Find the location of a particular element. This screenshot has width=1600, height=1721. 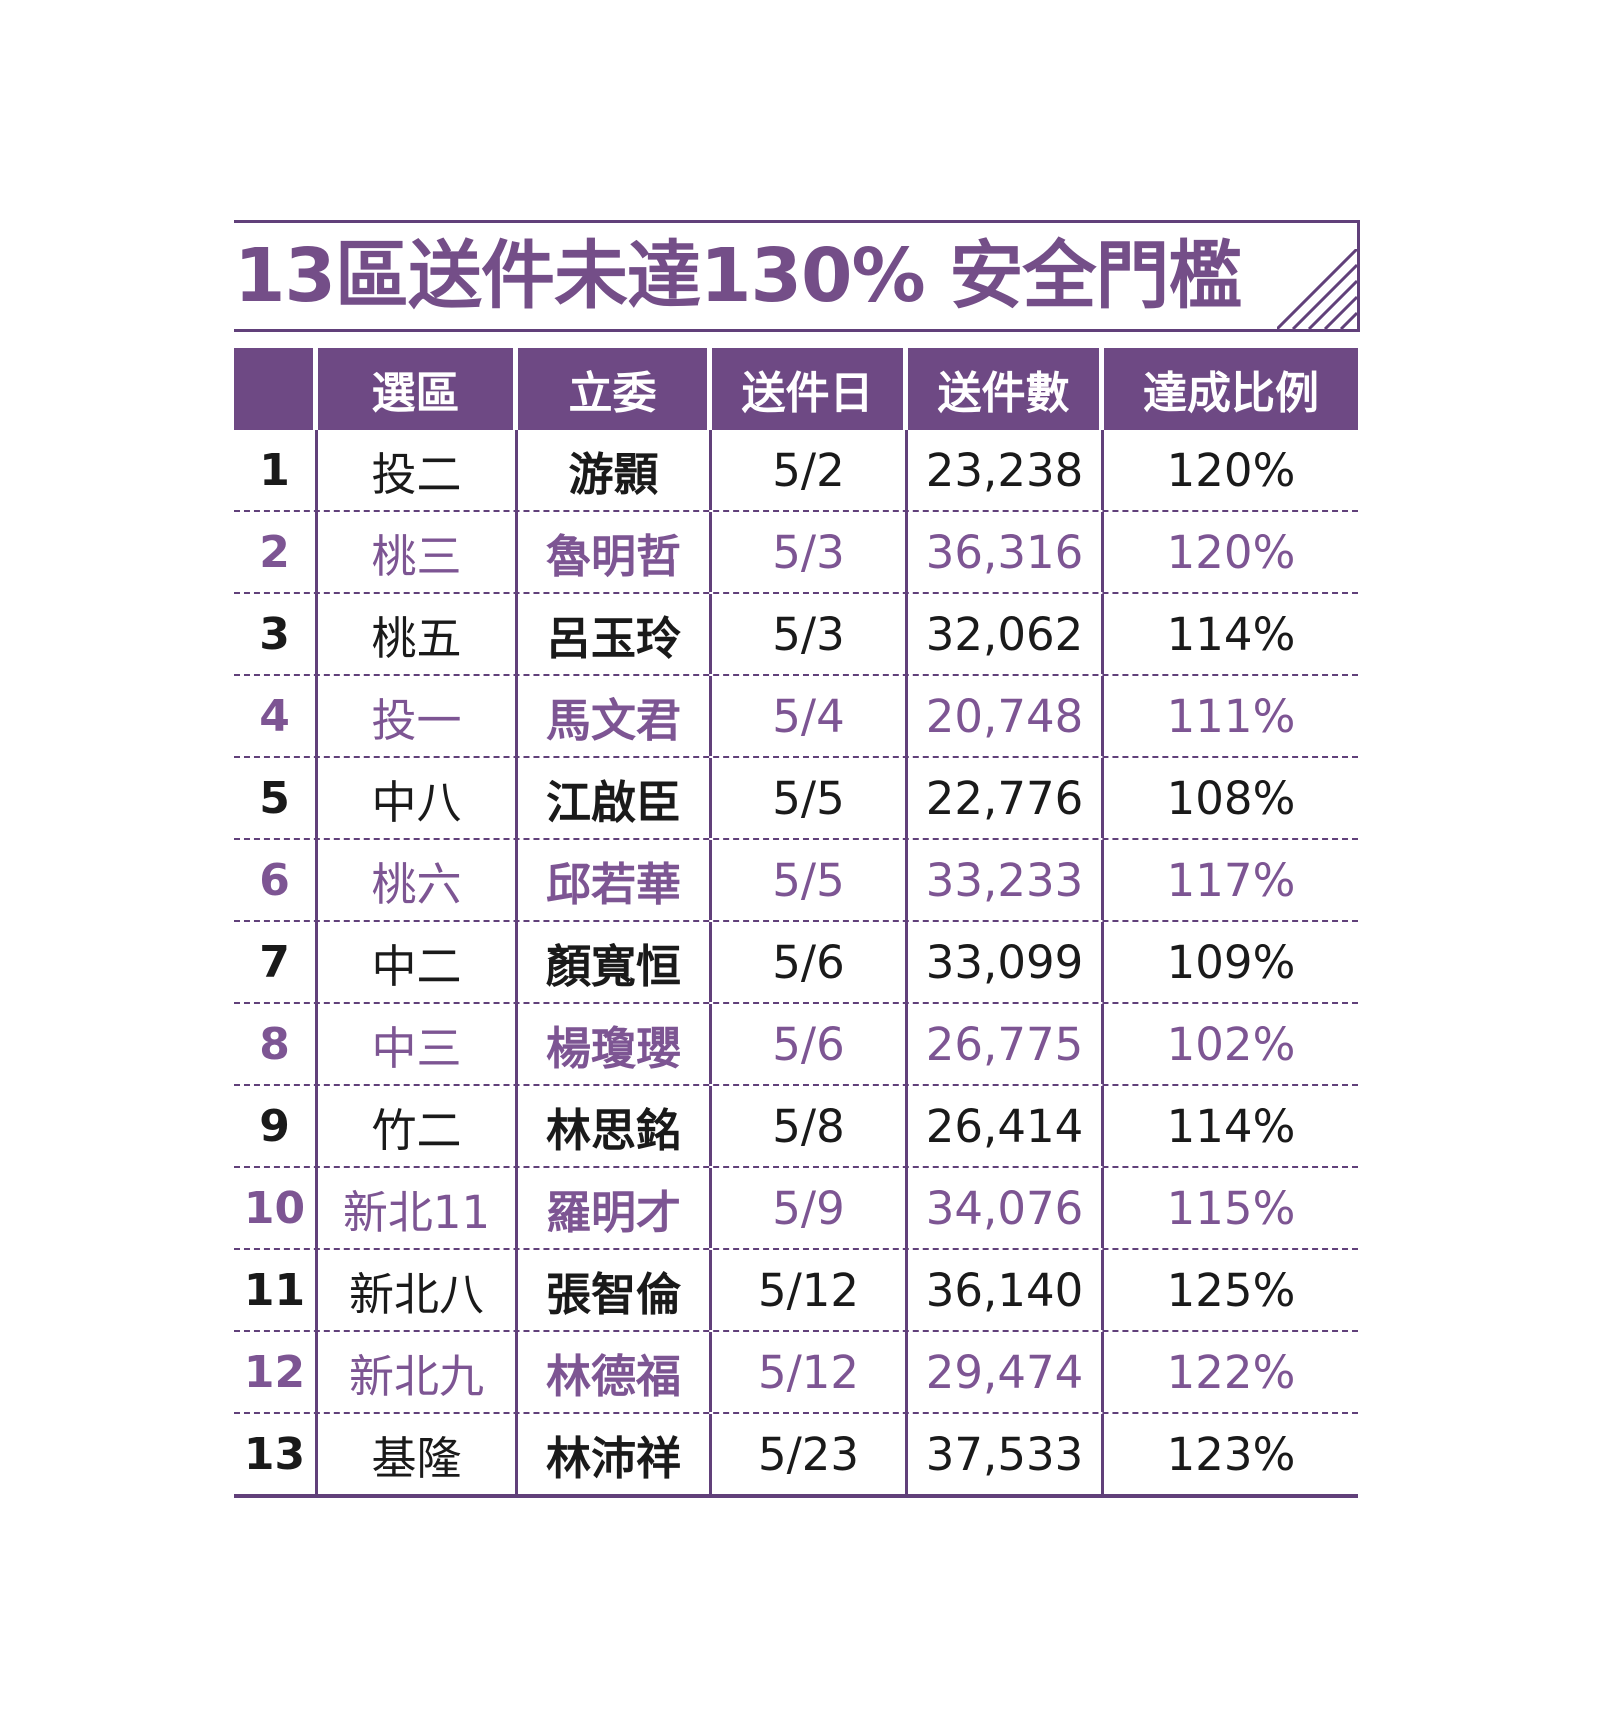

row-number: 9 is located at coordinates (276, 1126).